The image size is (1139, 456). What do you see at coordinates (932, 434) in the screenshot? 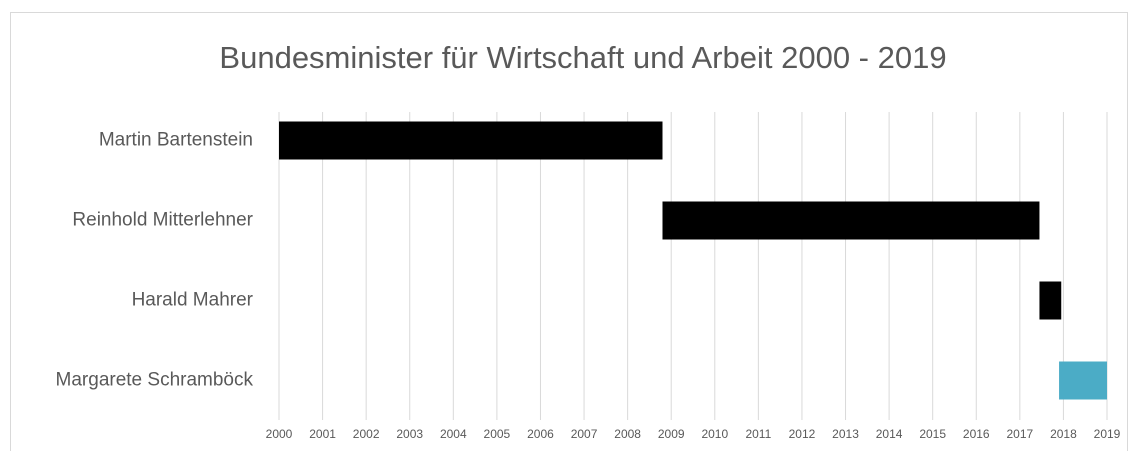
I see `x-tick-label: 2015` at bounding box center [932, 434].